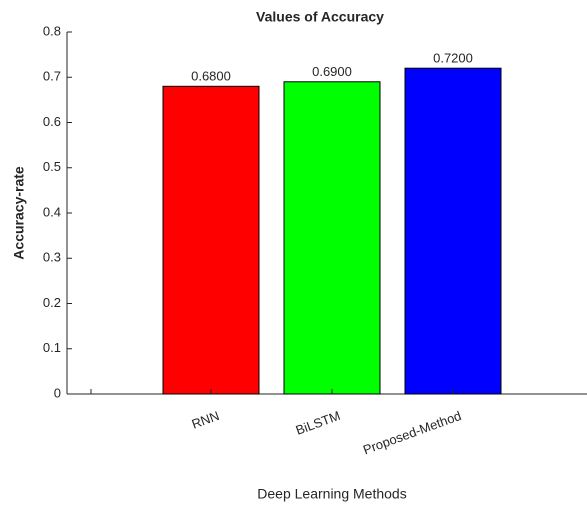 The width and height of the screenshot is (587, 508). I want to click on y-tick-label: 0.5, so click(52, 166).